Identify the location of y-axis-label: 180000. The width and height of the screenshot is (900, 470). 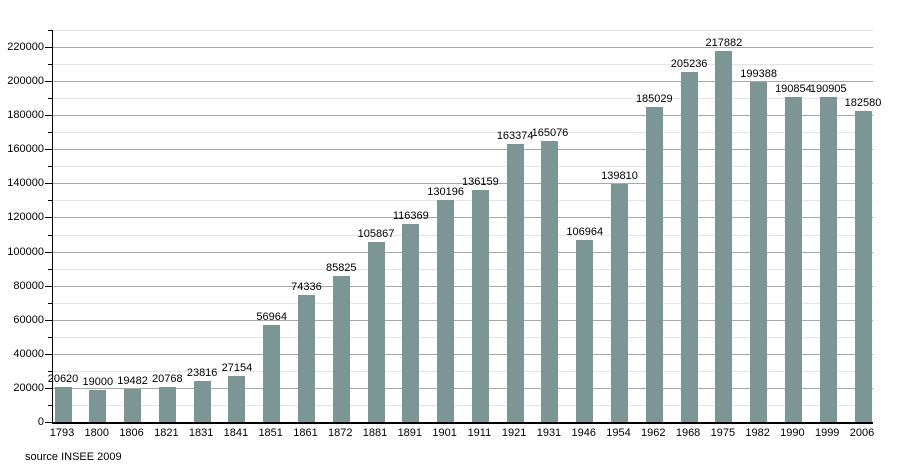
(25, 115).